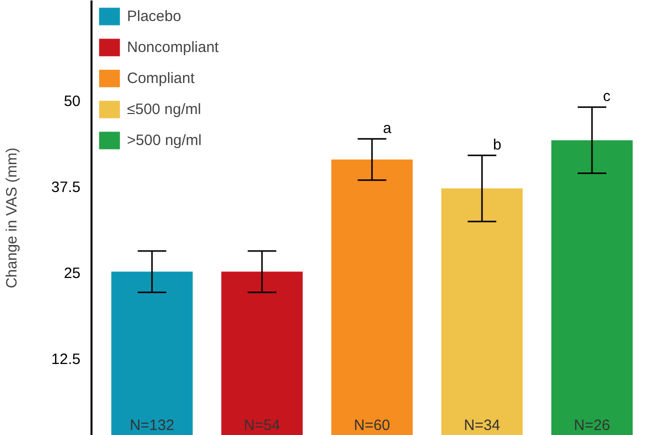 The image size is (652, 435). I want to click on y-axis-title: Change in VAS (mm), so click(11, 218).